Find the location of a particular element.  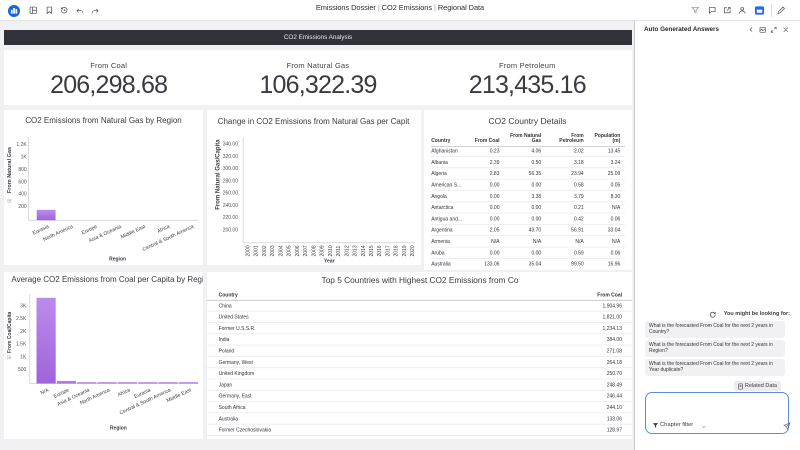

svg-text: 200.00 is located at coordinates (231, 230).